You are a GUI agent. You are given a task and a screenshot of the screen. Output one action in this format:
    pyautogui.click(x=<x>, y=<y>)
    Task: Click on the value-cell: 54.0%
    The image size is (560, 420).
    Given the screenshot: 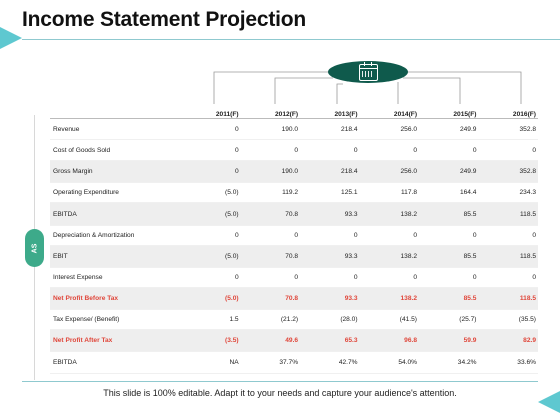 What is the action you would take?
    pyautogui.click(x=389, y=362)
    